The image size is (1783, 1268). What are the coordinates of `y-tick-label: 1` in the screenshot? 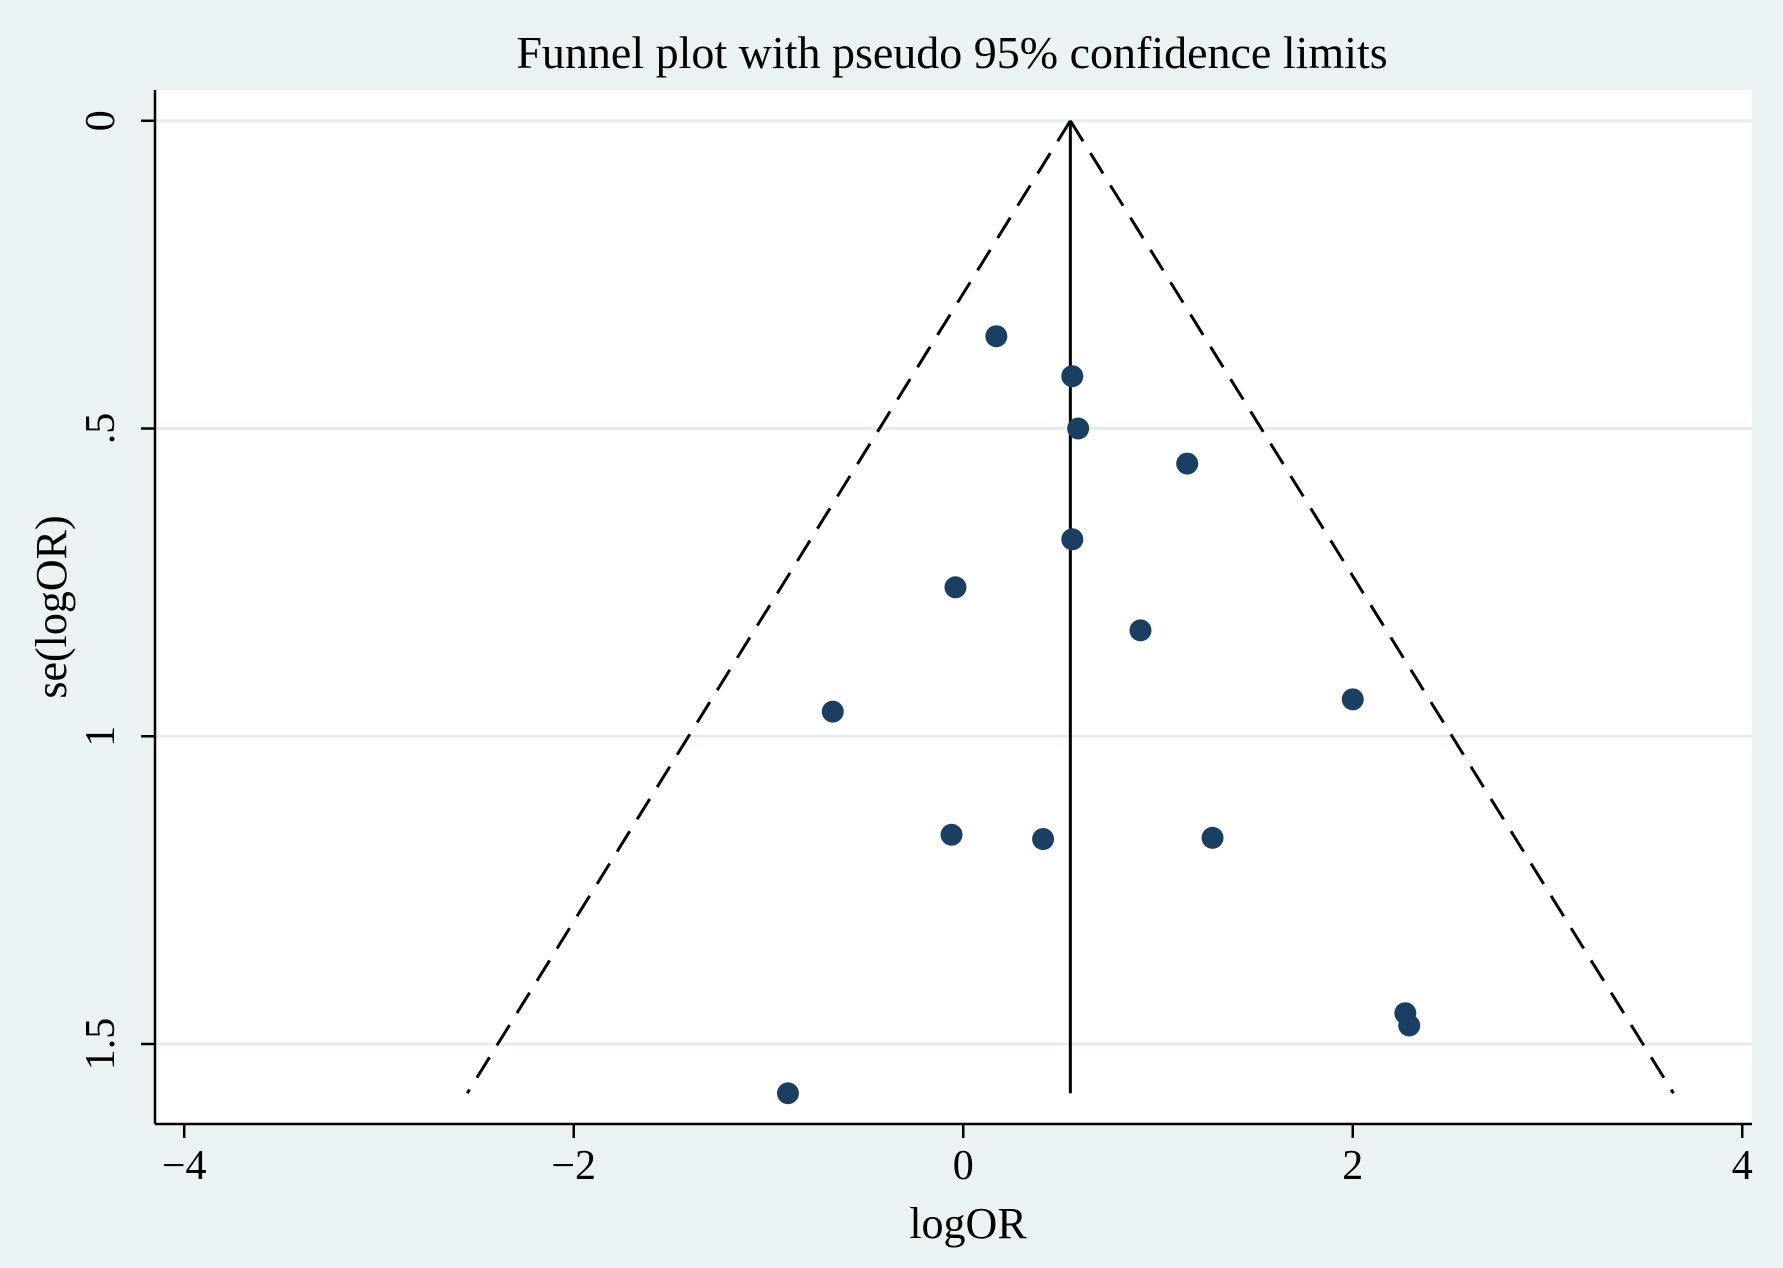 It's located at (101, 736).